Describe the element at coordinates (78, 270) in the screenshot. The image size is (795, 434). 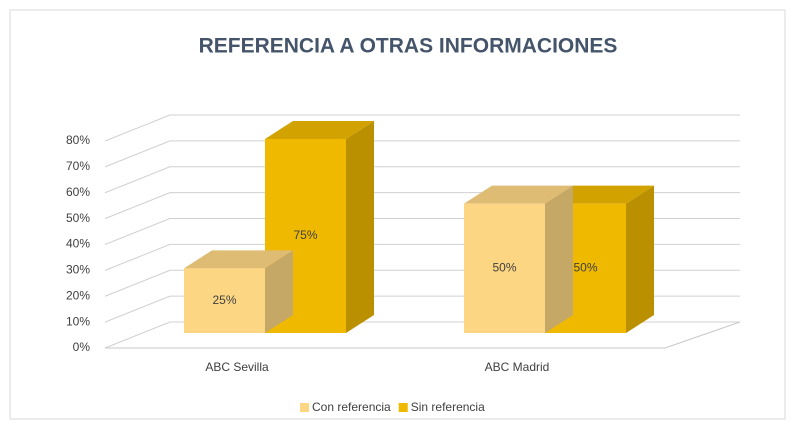
I see `y-tick-label: 30%` at that location.